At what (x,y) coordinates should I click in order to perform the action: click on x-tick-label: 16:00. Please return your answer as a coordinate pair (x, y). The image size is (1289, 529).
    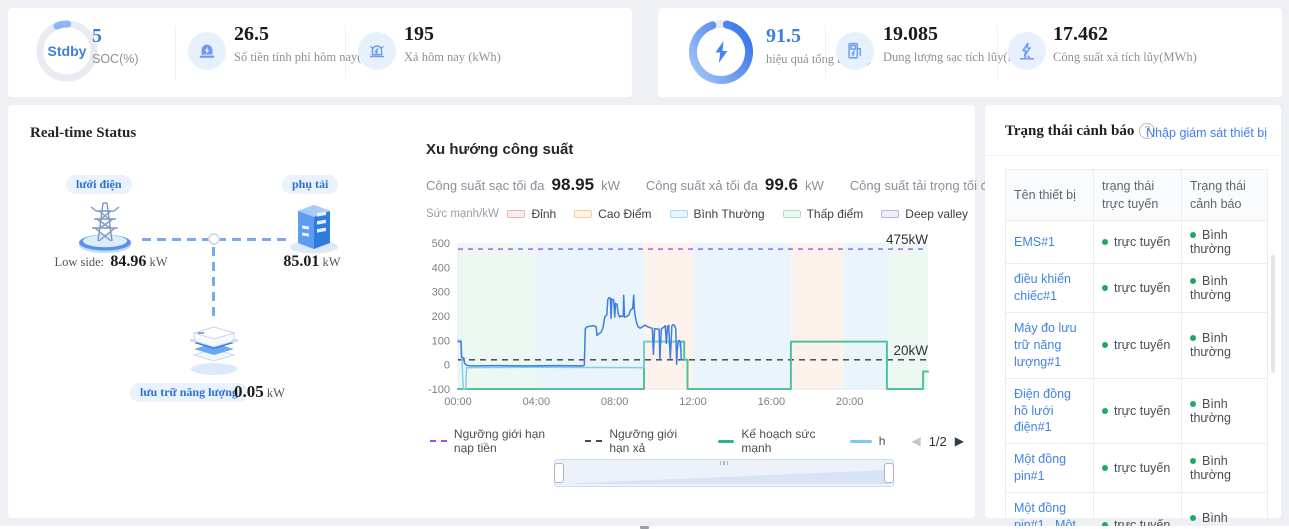
    Looking at the image, I should click on (772, 402).